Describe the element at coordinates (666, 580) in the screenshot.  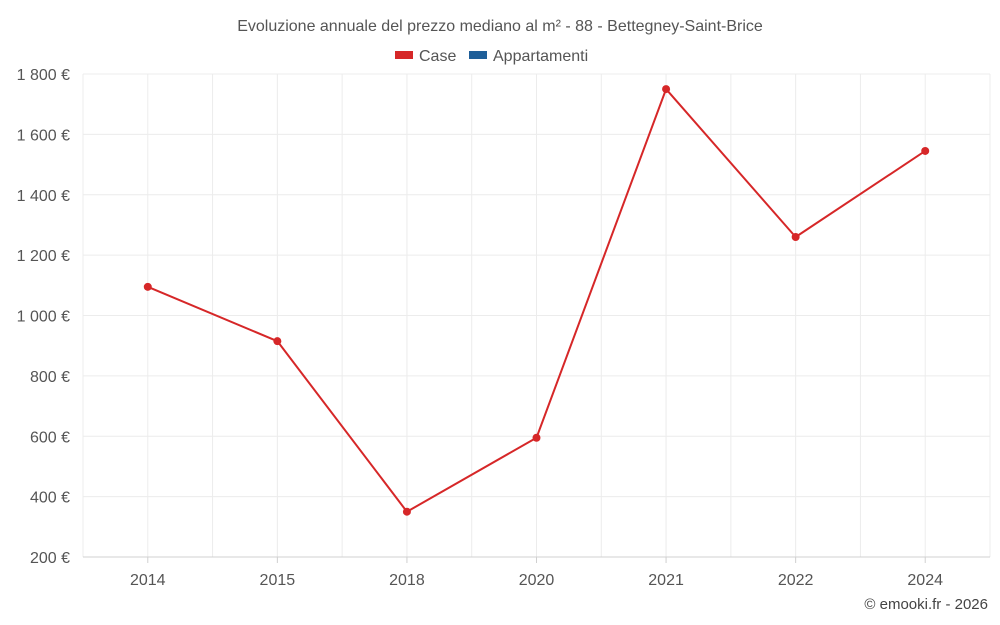
I see `x-tick-label: 2021` at that location.